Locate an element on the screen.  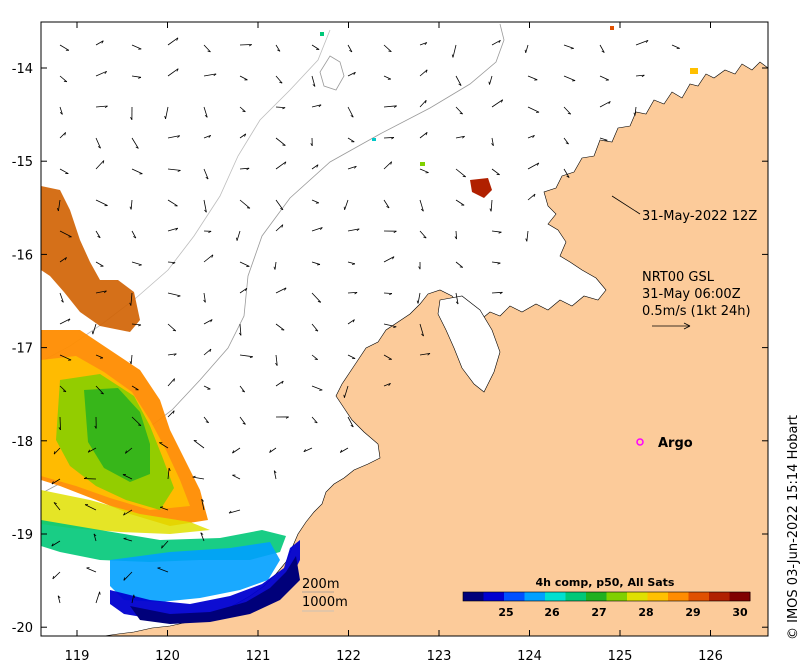
y-tick-label: -19 is located at coordinates (22, 535).